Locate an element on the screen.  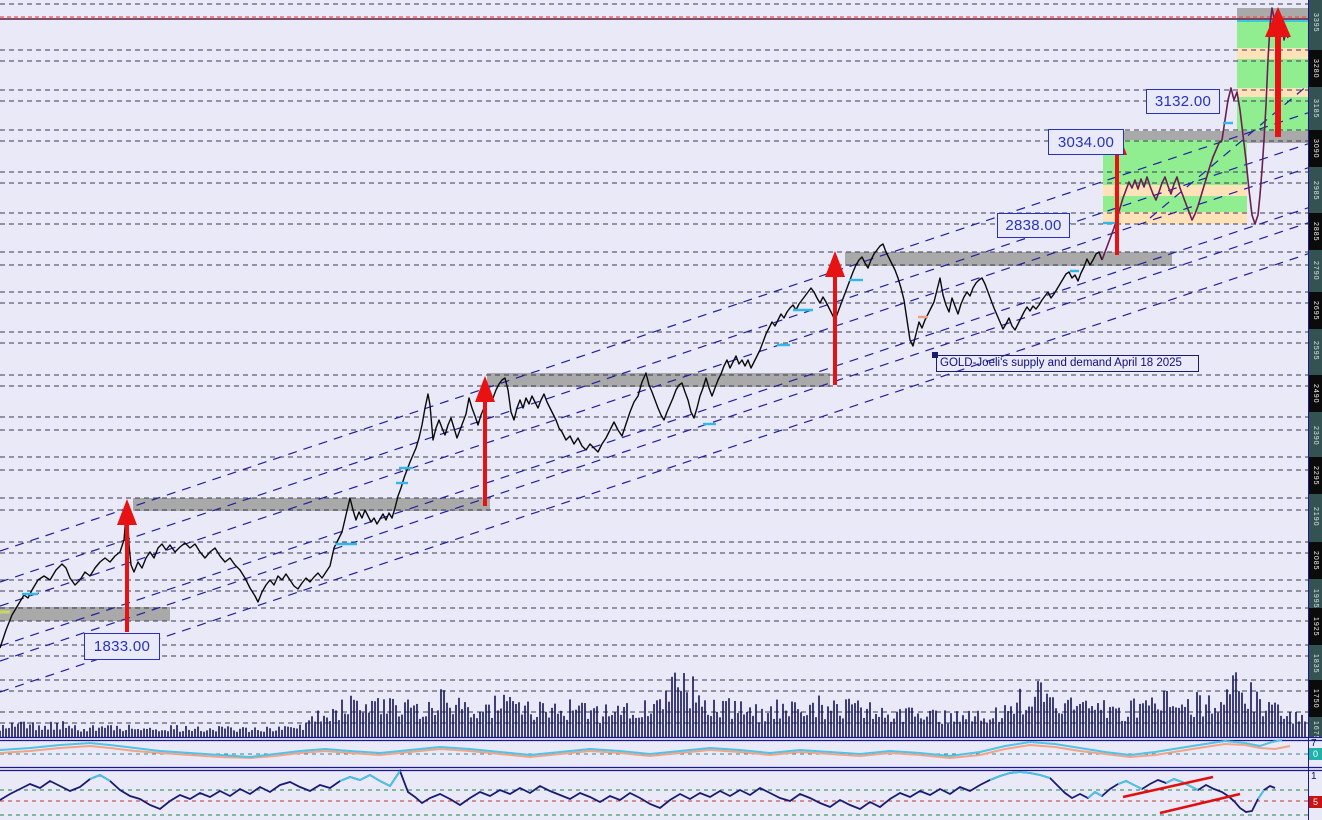
axis-border-line is located at coordinates (1308, 410).